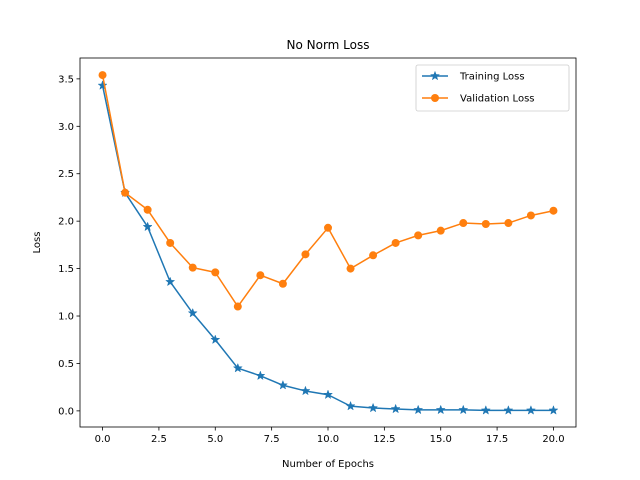  Describe the element at coordinates (37, 243) in the screenshot. I see `y-axis-label: Loss` at that location.